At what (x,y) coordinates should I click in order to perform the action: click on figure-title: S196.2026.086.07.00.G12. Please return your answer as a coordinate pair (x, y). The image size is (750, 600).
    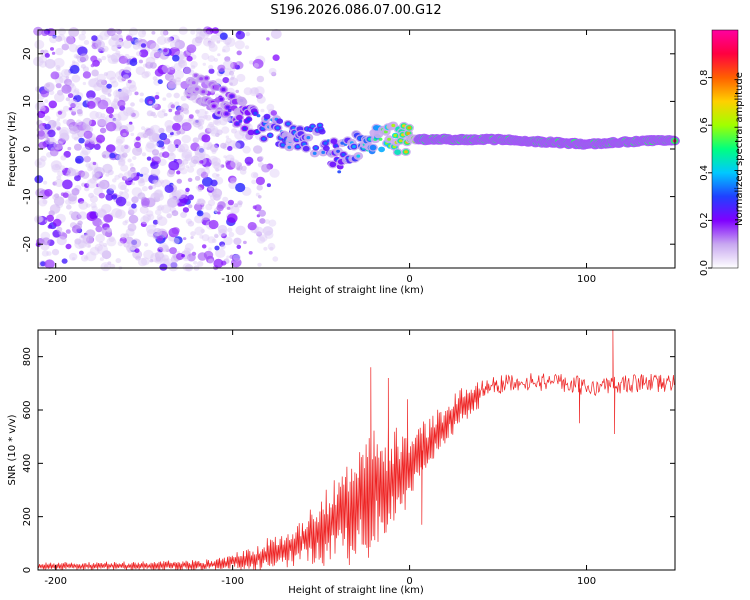
    Looking at the image, I should click on (355, 10).